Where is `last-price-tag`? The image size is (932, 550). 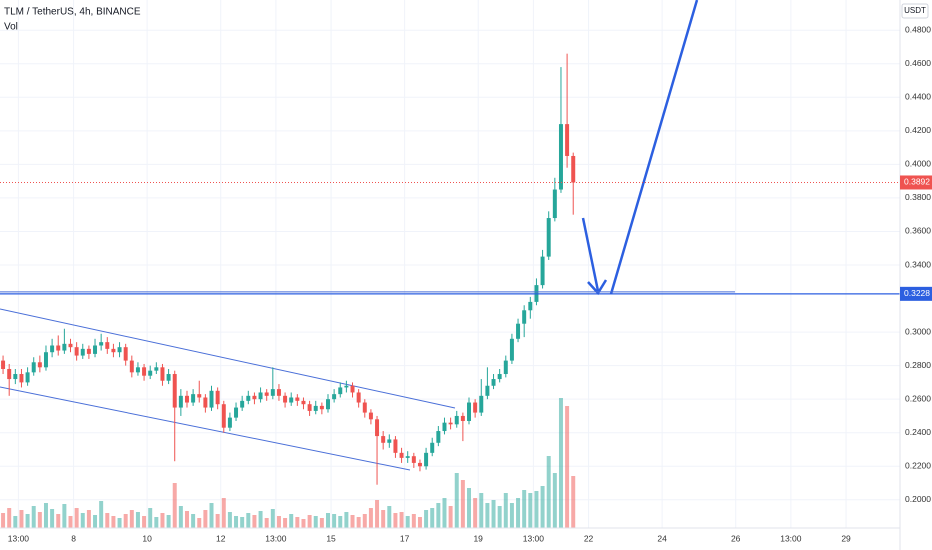
last-price-tag is located at coordinates (916, 182).